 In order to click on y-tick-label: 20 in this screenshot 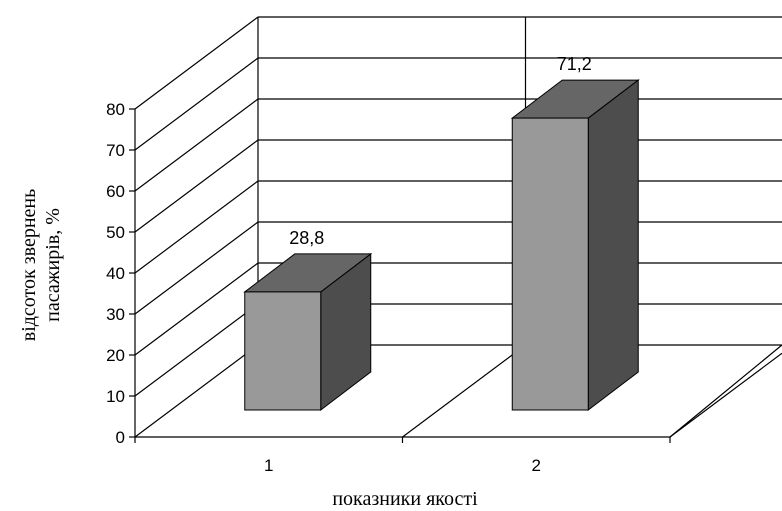, I will do `click(115, 355)`.